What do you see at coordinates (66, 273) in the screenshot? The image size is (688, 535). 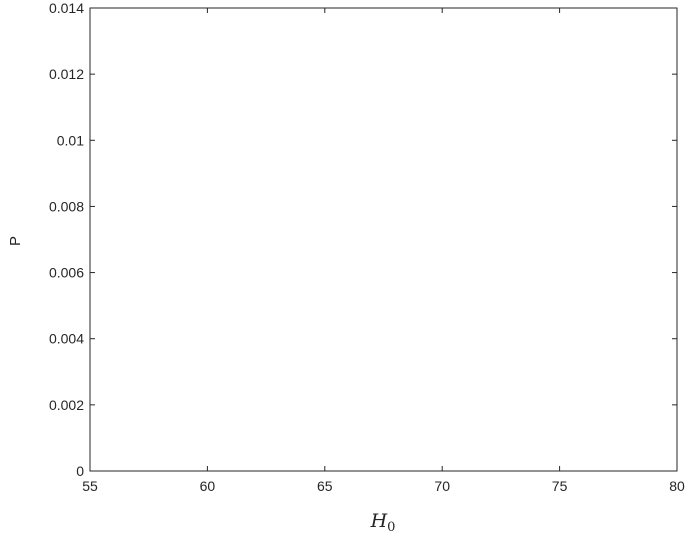 I see `y-tick-label: 0.006` at bounding box center [66, 273].